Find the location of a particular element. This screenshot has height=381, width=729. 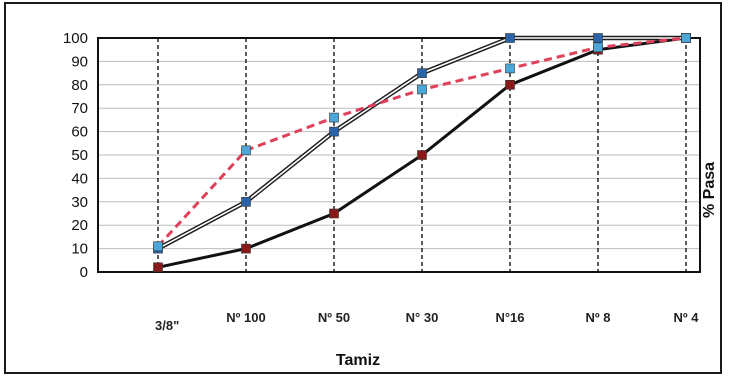

x-tick-label-3: N° 30 is located at coordinates (422, 317).